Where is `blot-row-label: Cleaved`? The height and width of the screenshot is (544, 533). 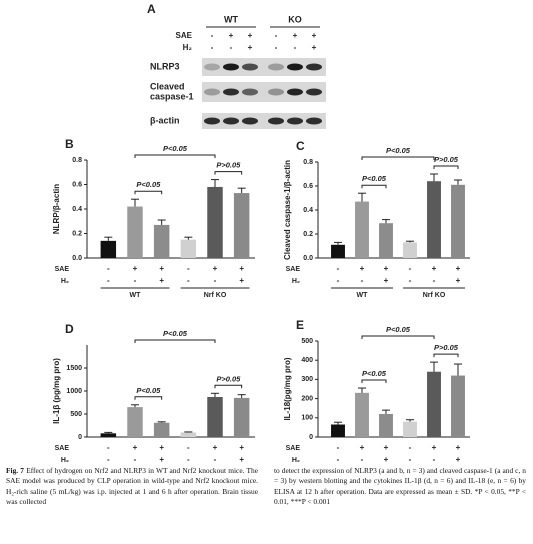
blot-row-label: Cleaved is located at coordinates (167, 86).